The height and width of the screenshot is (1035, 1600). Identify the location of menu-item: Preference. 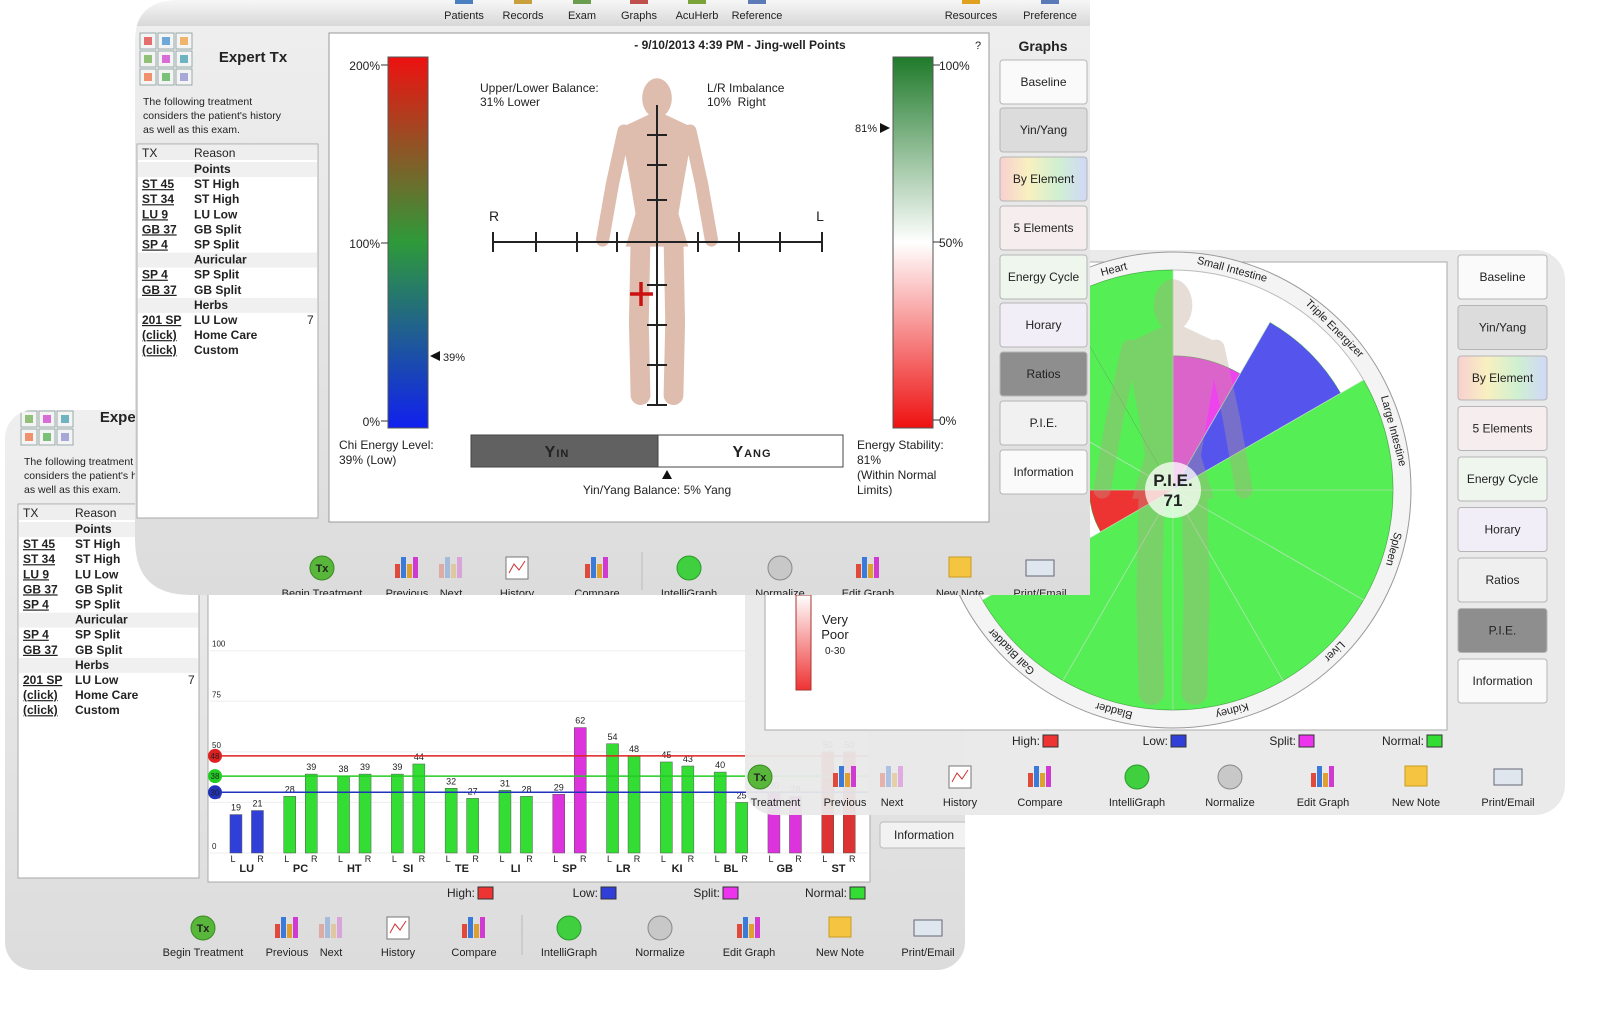
(1050, 16).